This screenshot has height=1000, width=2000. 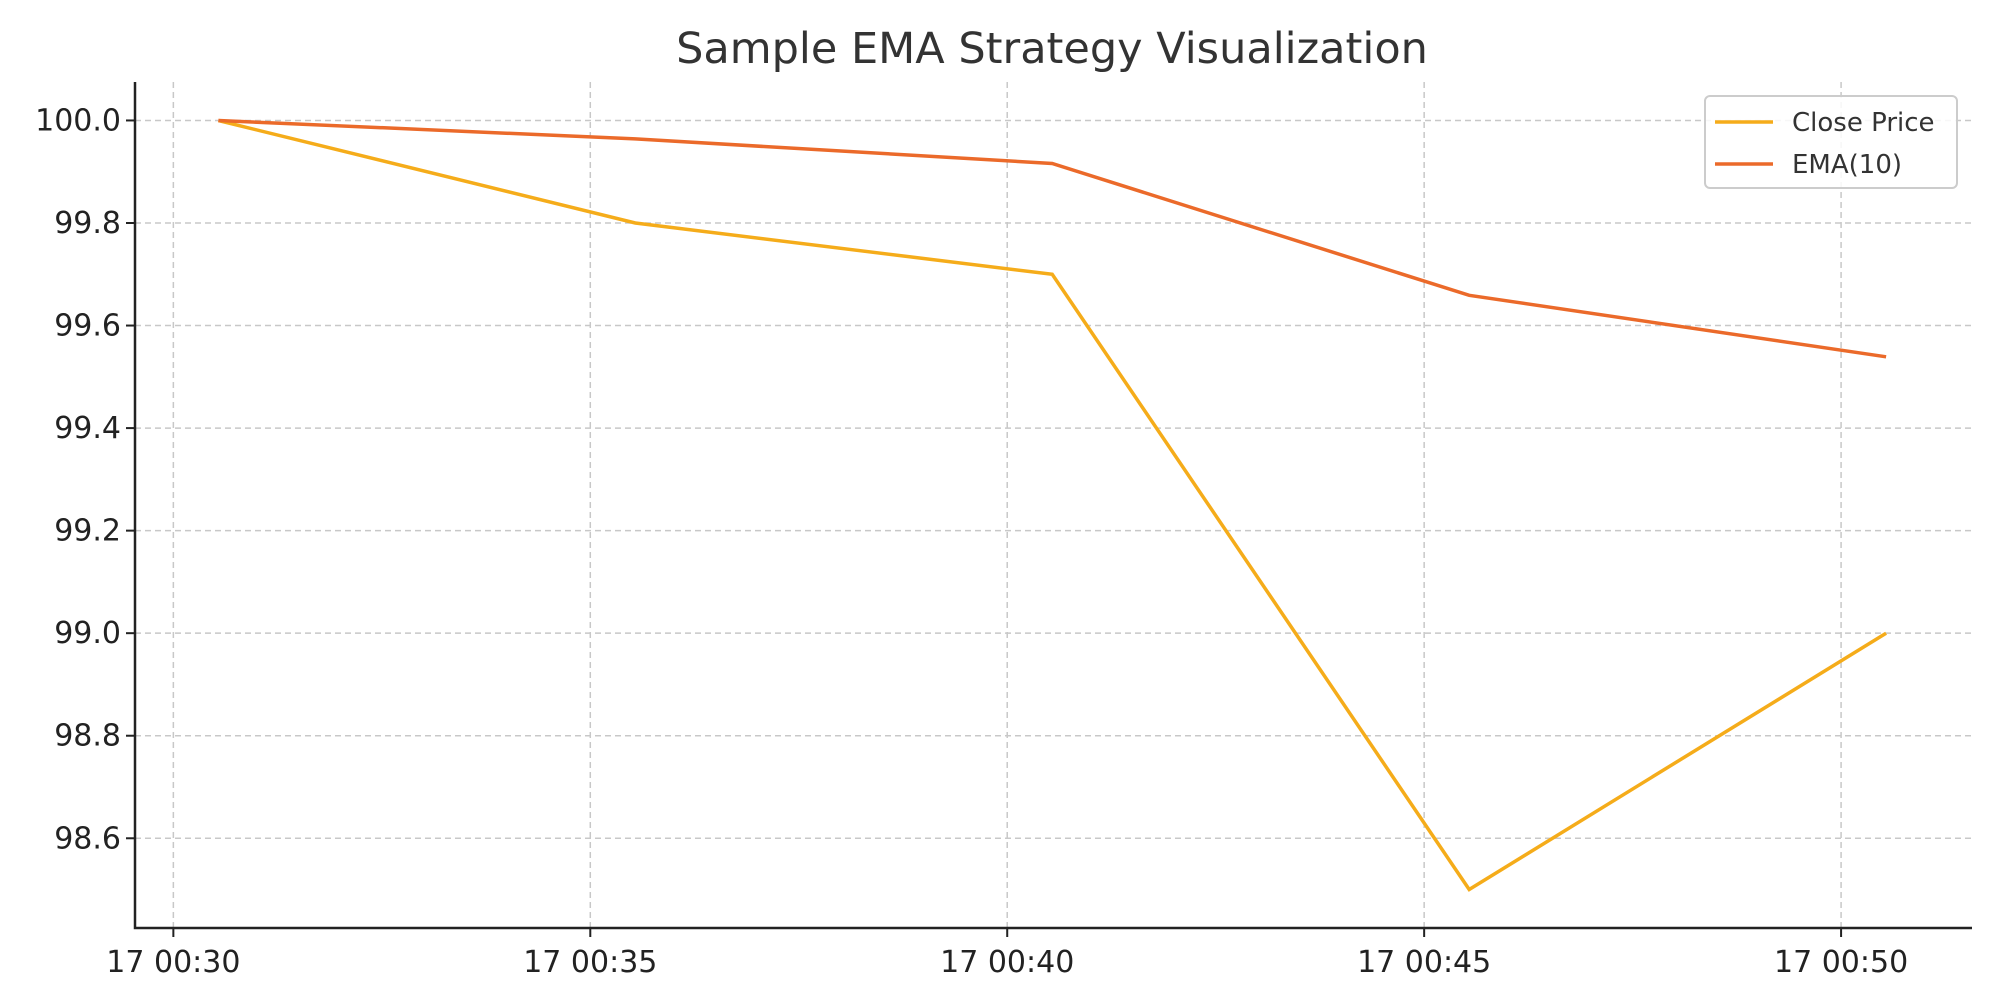 What do you see at coordinates (1007, 962) in the screenshot?
I see `x-tick-label: 17 00:40` at bounding box center [1007, 962].